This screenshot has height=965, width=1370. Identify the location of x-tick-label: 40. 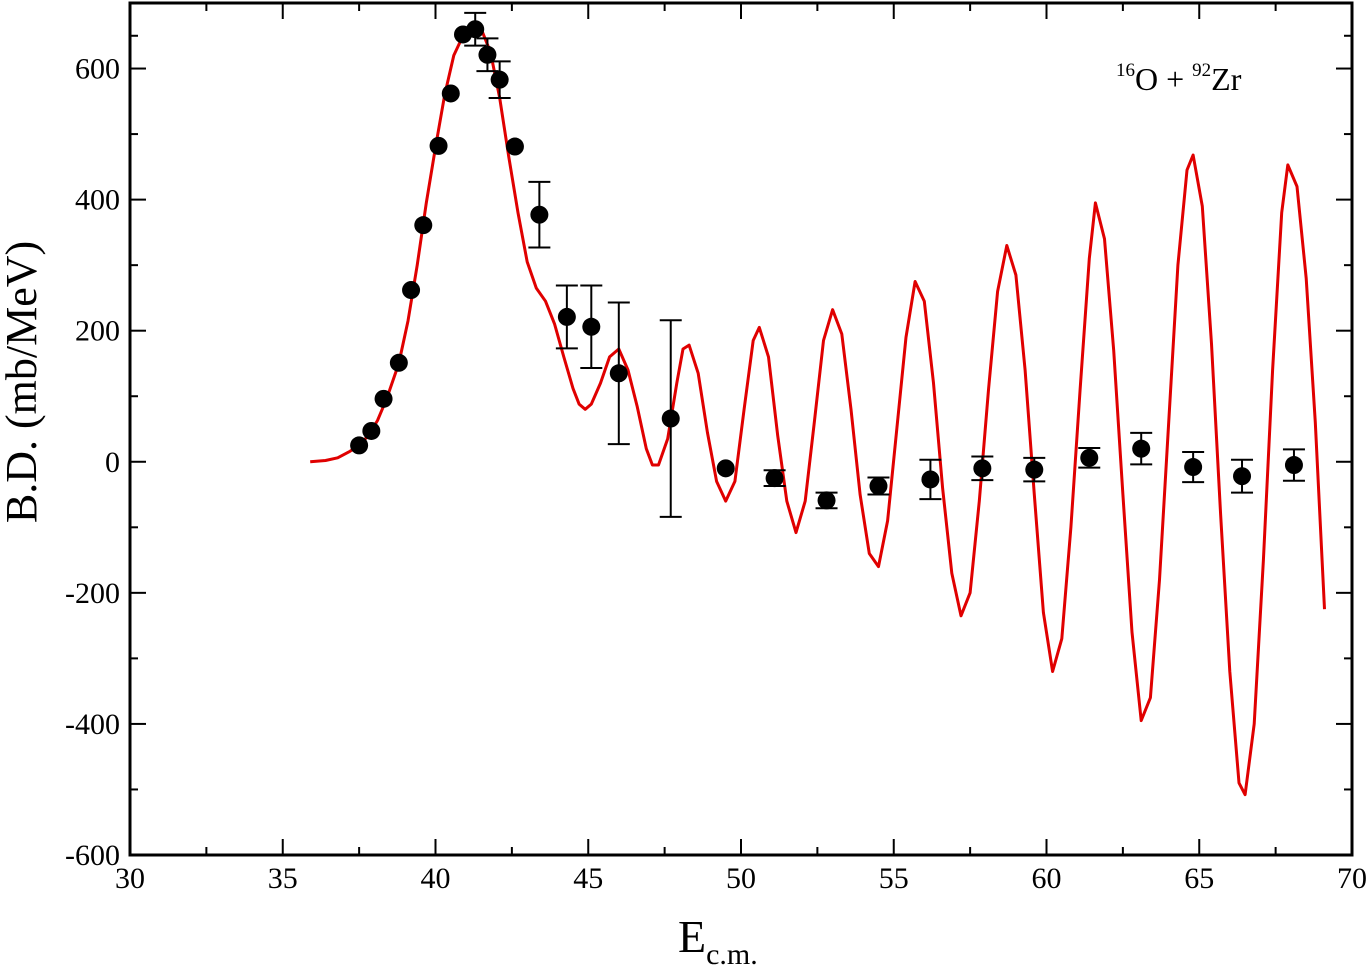
(436, 878).